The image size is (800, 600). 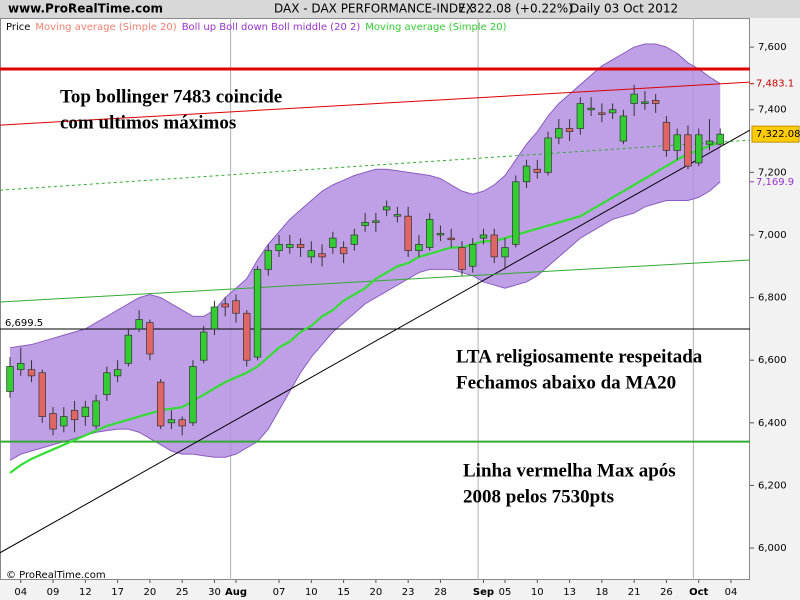 I want to click on x-tick-label: 21, so click(x=634, y=592).